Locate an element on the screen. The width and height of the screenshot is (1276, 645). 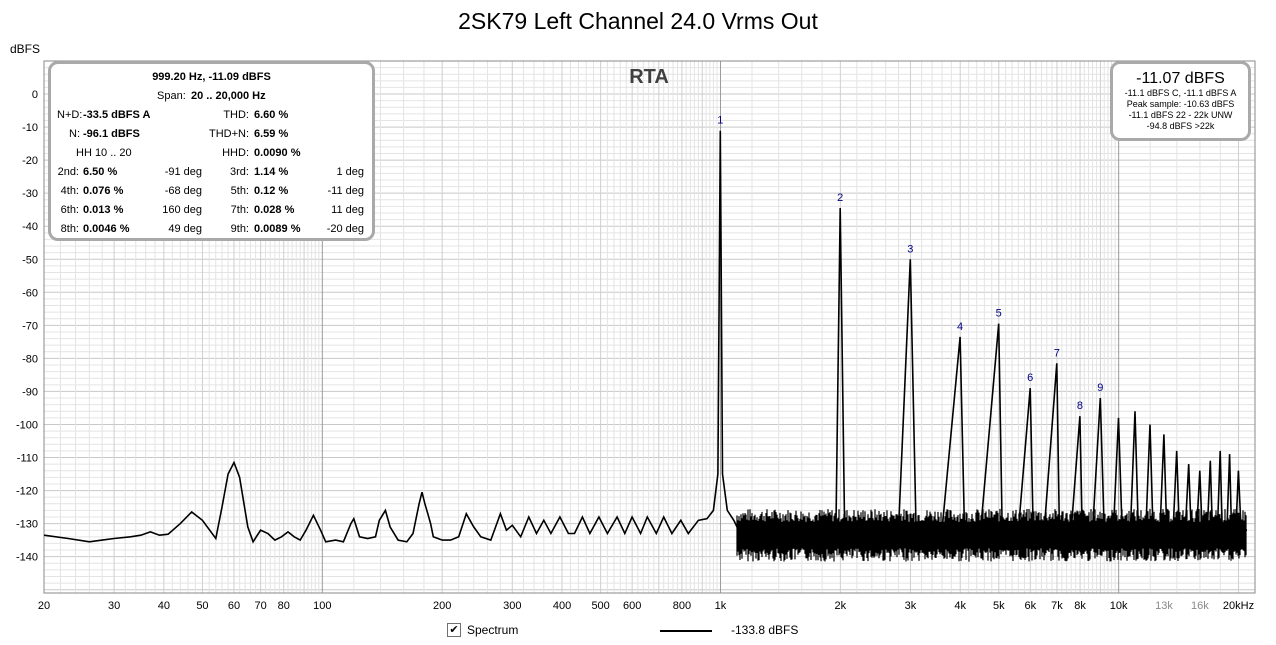
peak-line: Peak sample: -10.63 dBFS is located at coordinates (1180, 104).